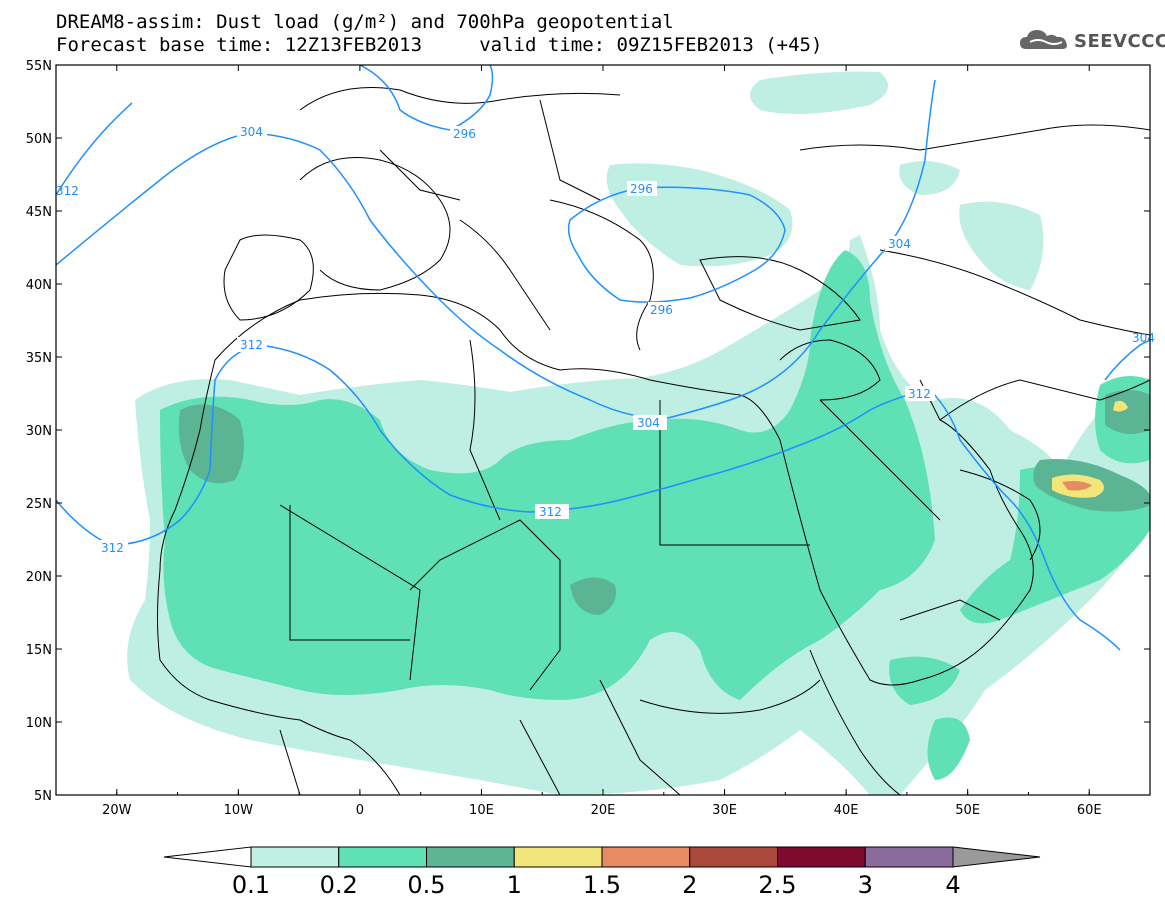 The height and width of the screenshot is (907, 1165). What do you see at coordinates (967, 810) in the screenshot?
I see `lon-tick-label: 50E` at bounding box center [967, 810].